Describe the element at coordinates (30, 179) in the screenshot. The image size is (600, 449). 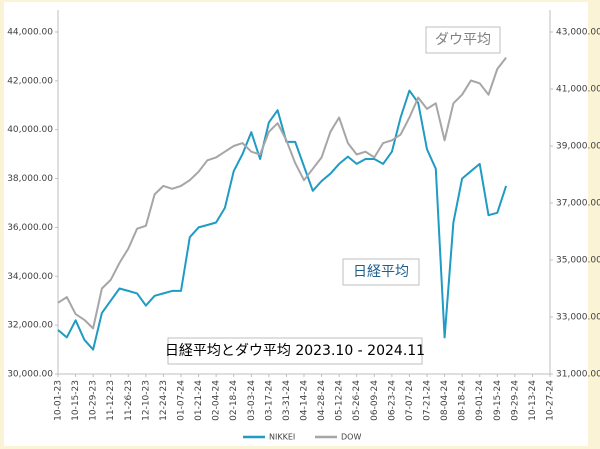
I see `y-tick-label: 38,000.00` at that location.